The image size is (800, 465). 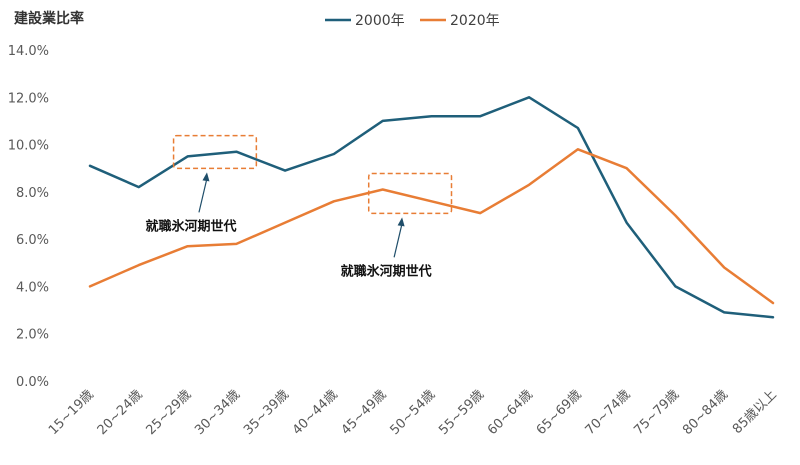 What do you see at coordinates (315, 412) in the screenshot?
I see `x-tick-label: 40~44歳` at bounding box center [315, 412].